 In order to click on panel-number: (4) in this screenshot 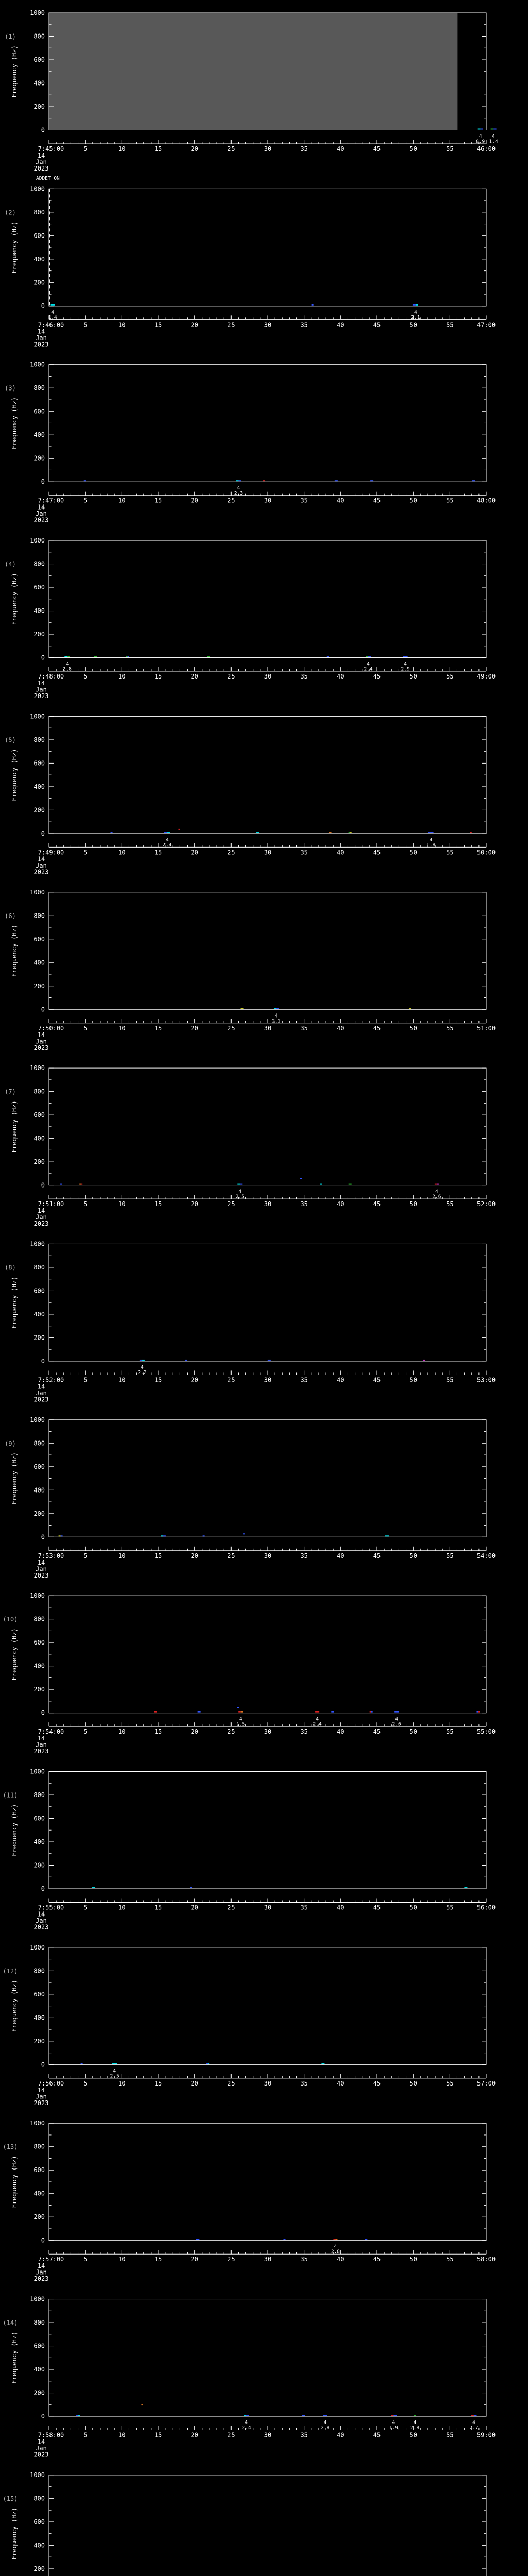, I will do `click(10, 564)`.